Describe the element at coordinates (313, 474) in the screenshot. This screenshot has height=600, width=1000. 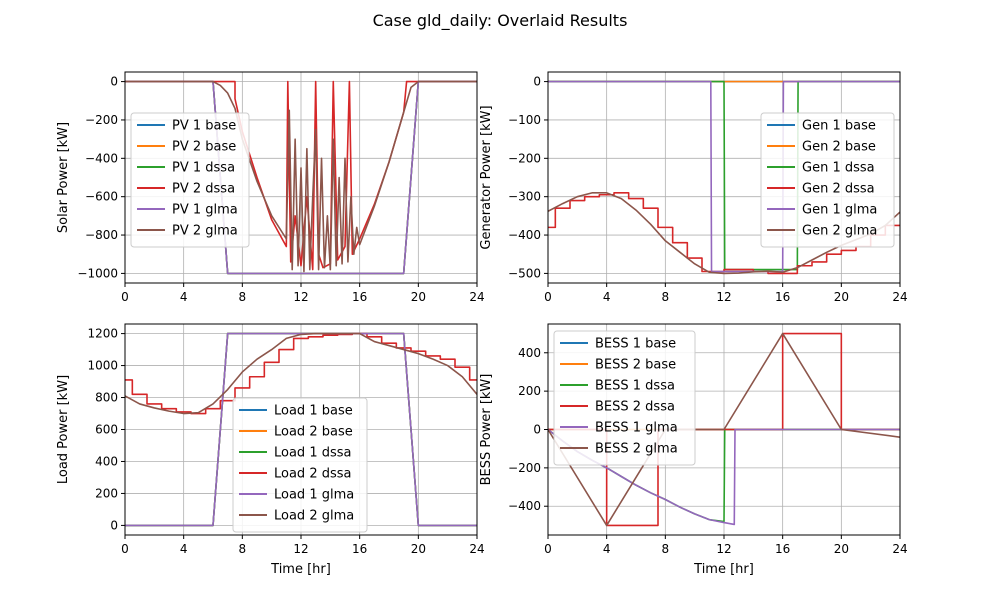
I see `legend-entry: Load 2 dssa` at that location.